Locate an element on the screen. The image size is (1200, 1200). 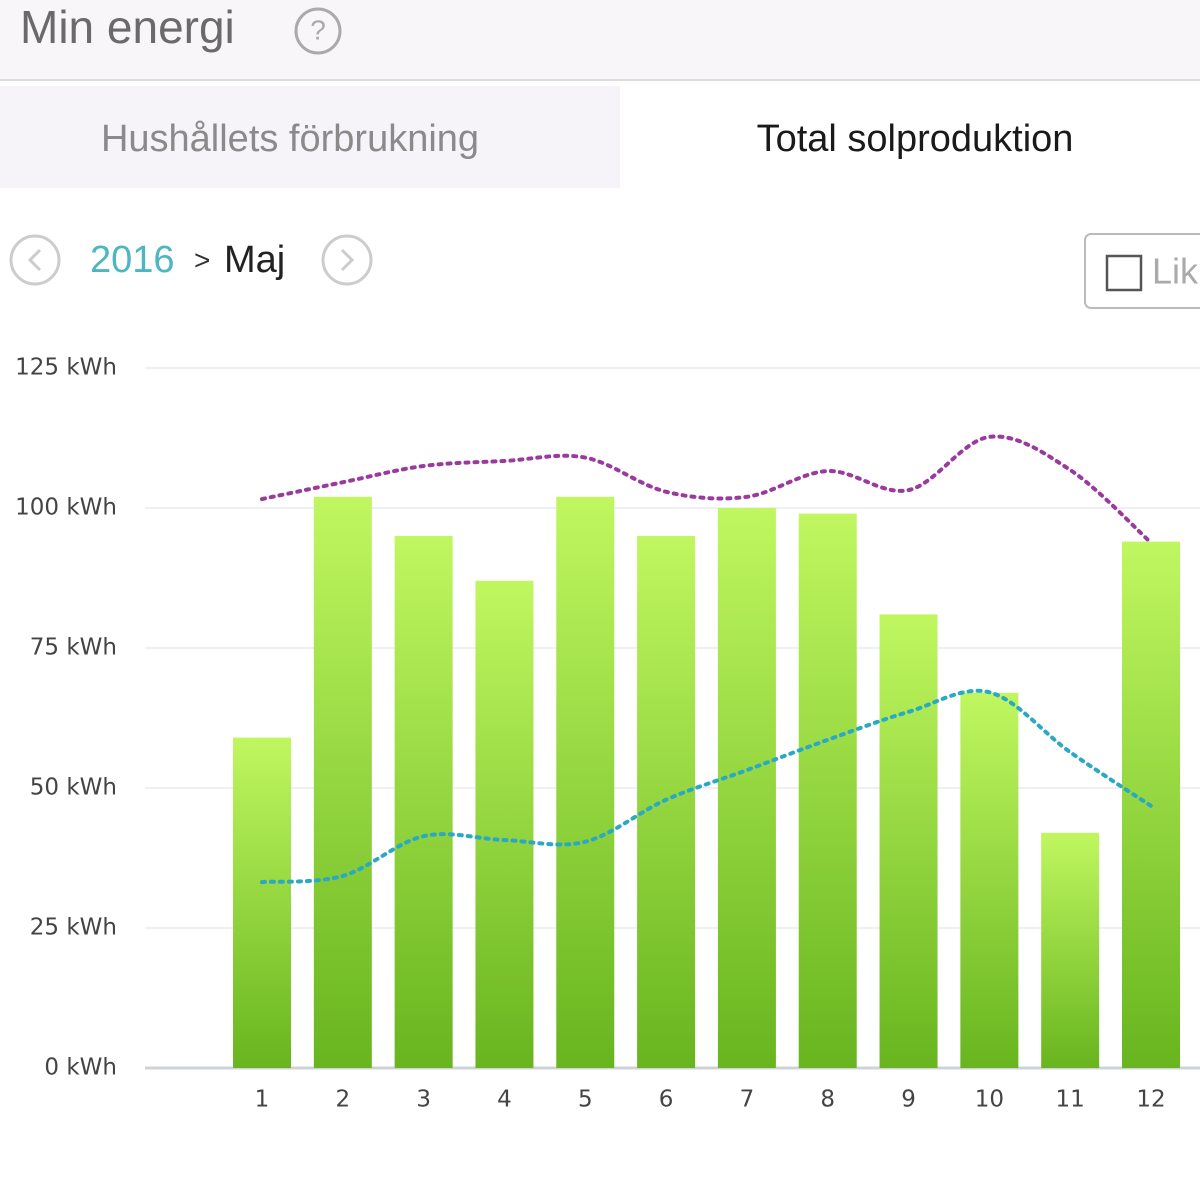
prev-button is located at coordinates (35, 260).